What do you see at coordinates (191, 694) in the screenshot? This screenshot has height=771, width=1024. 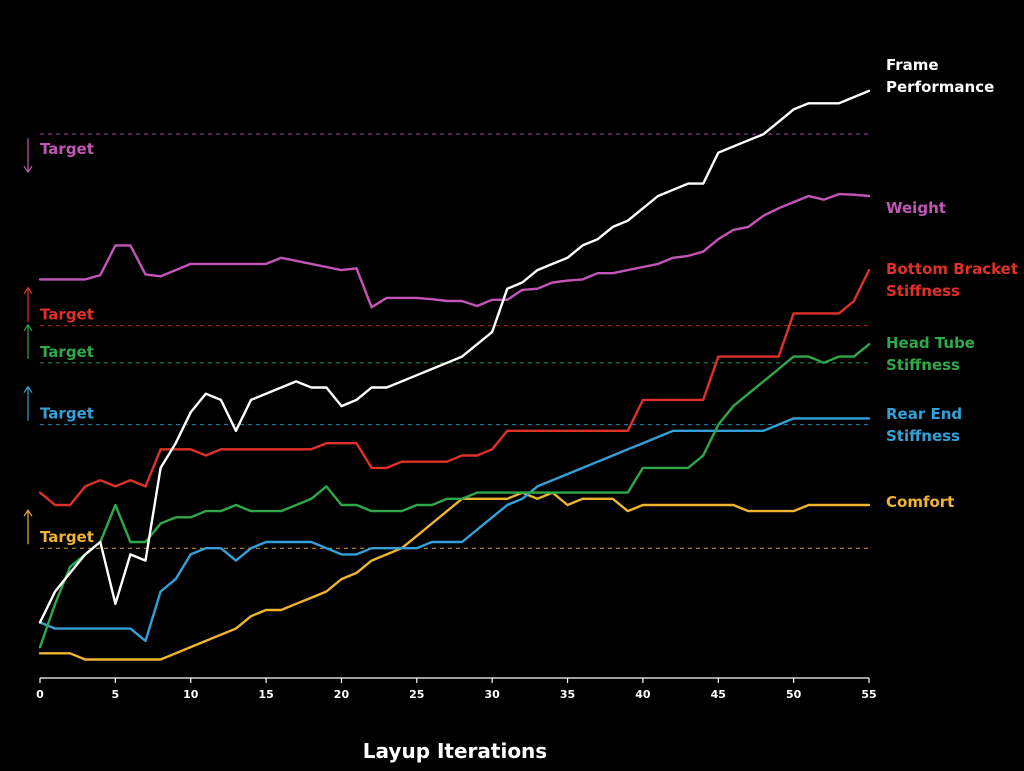 I see `x-tick-label: 10` at bounding box center [191, 694].